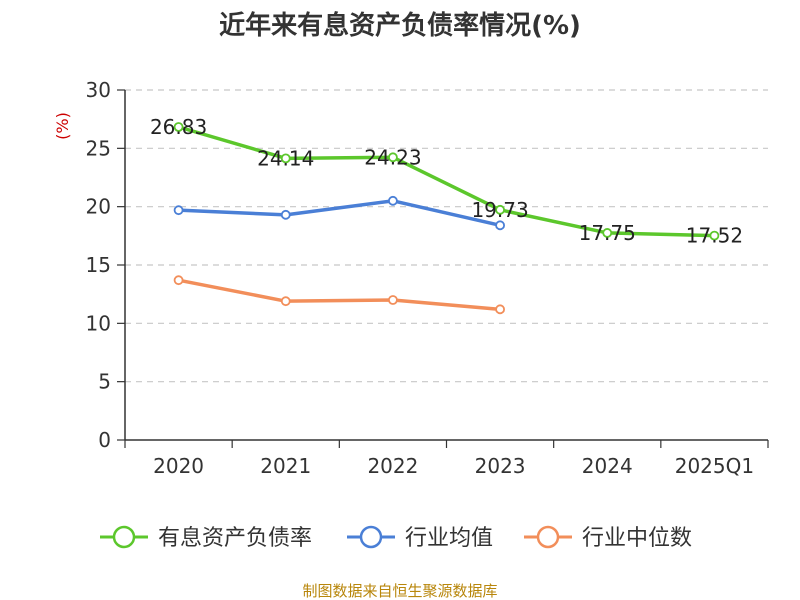  I want to click on x-tick-label-2020: 2020, so click(178, 466).